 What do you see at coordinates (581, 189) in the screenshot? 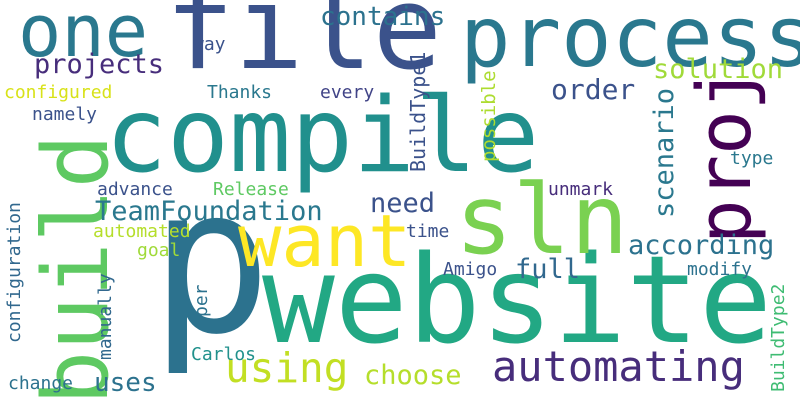
I see `word-unmark: unmark` at bounding box center [581, 189].